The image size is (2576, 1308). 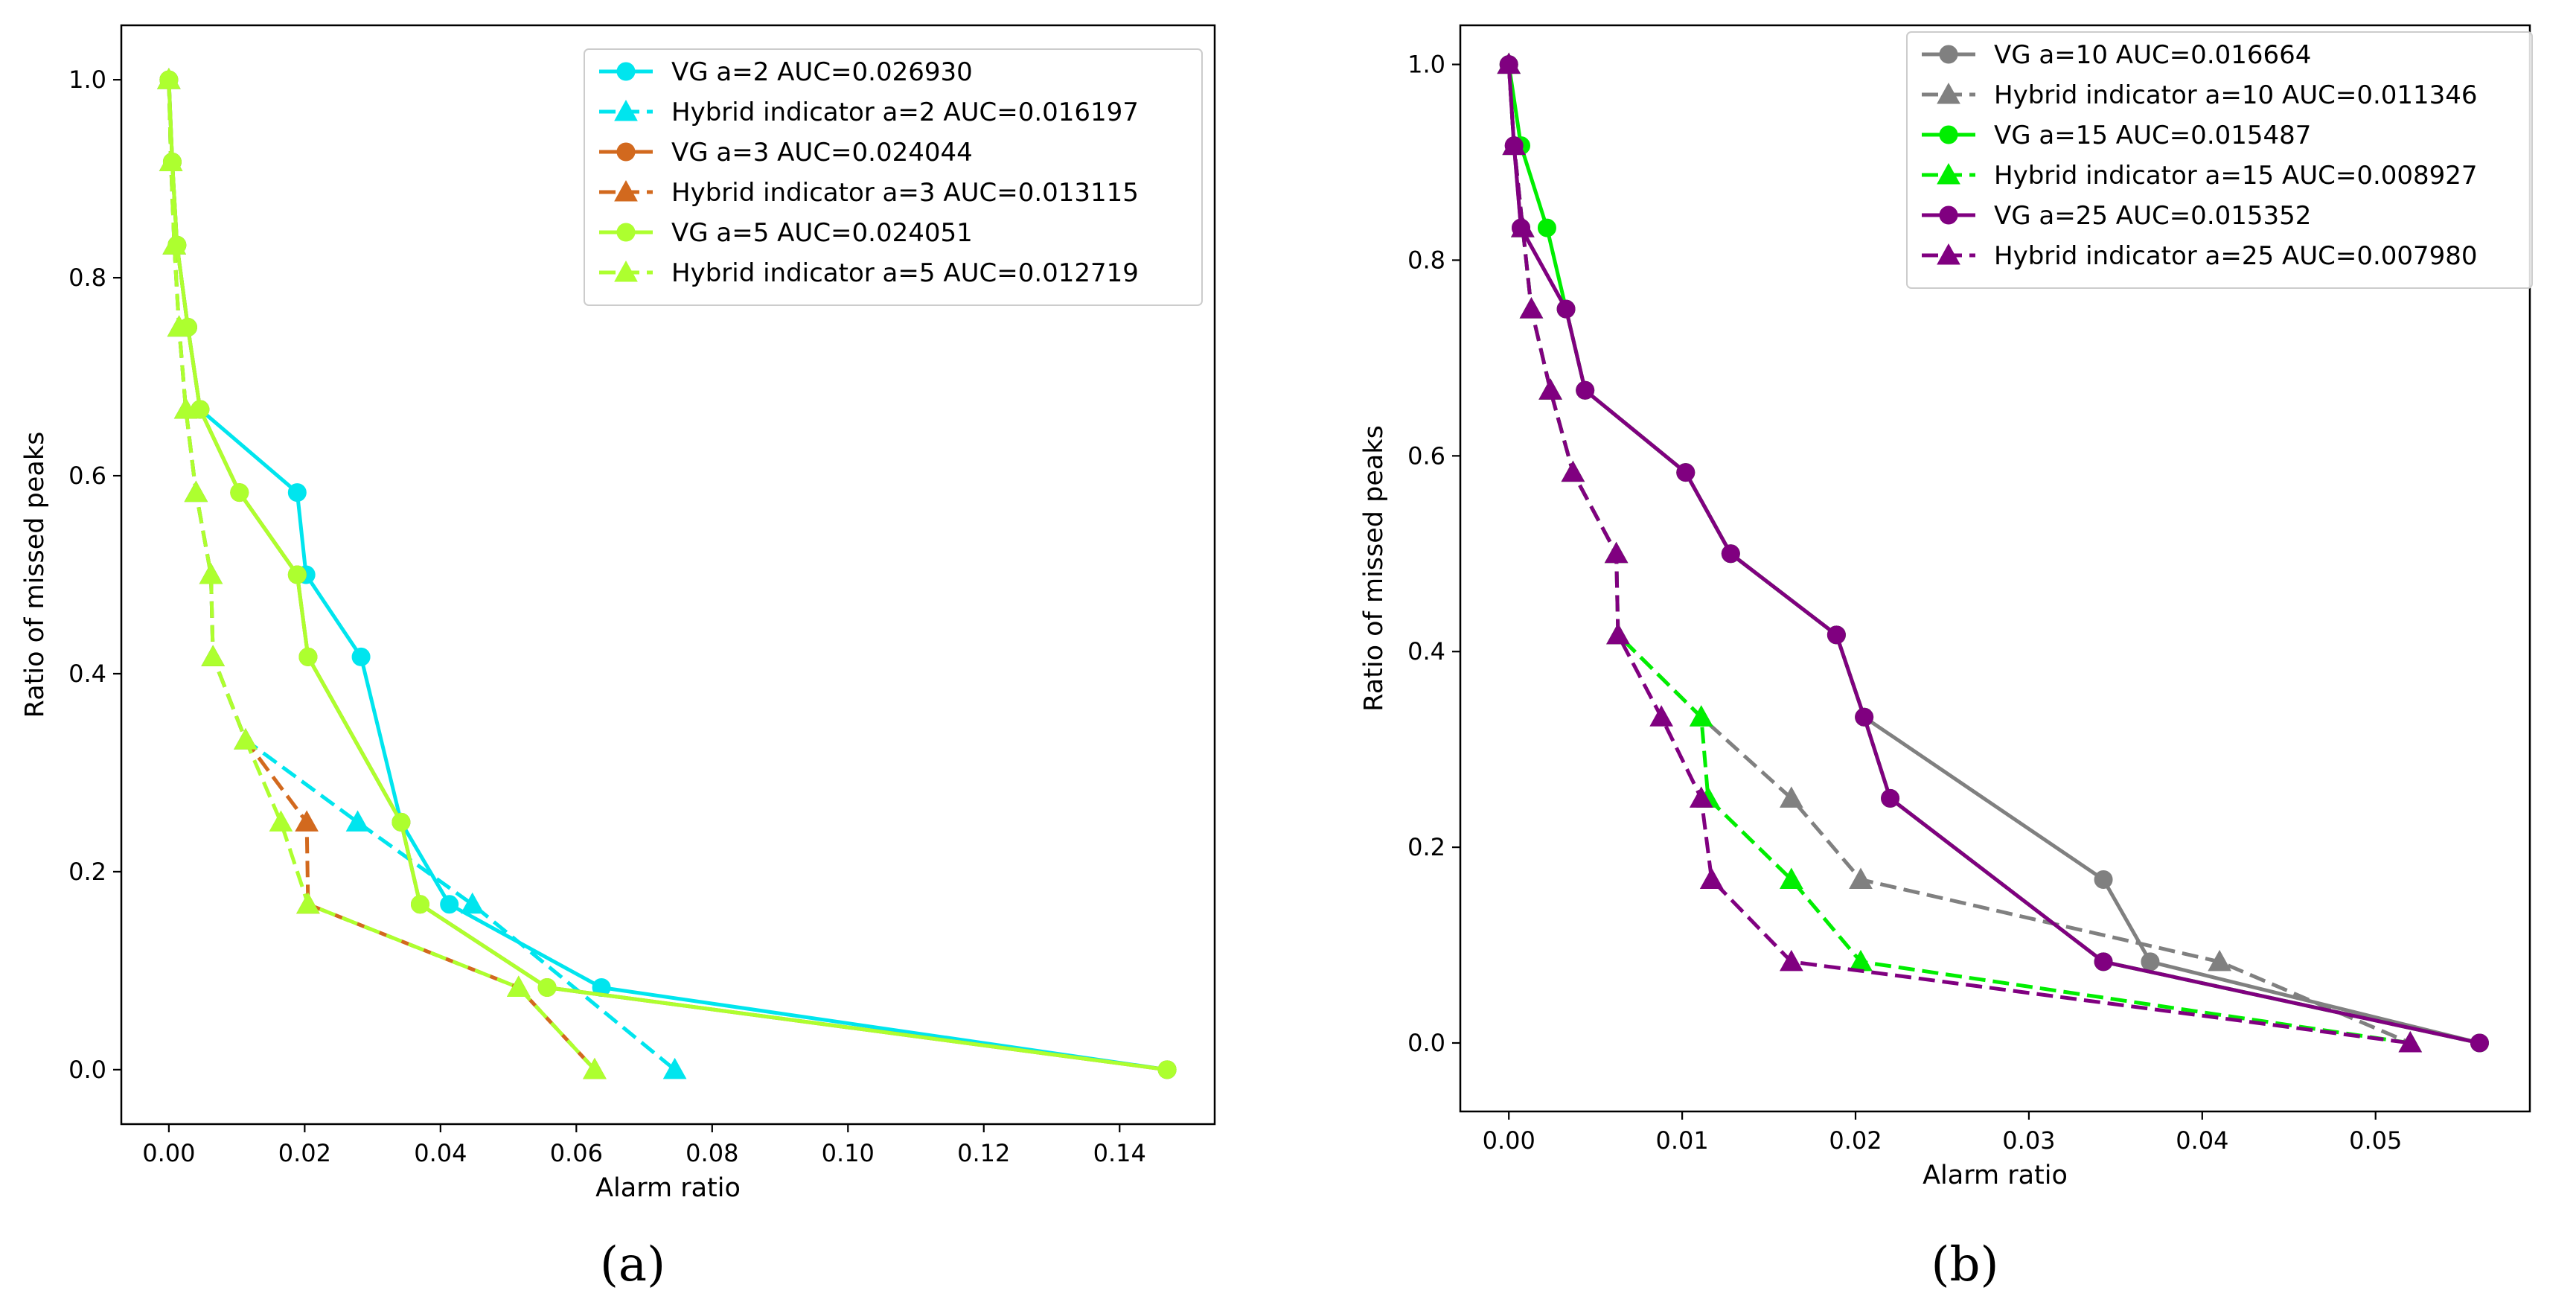 What do you see at coordinates (2152, 216) in the screenshot?
I see `legend-label: VG a=25 AUC=0.015352` at bounding box center [2152, 216].